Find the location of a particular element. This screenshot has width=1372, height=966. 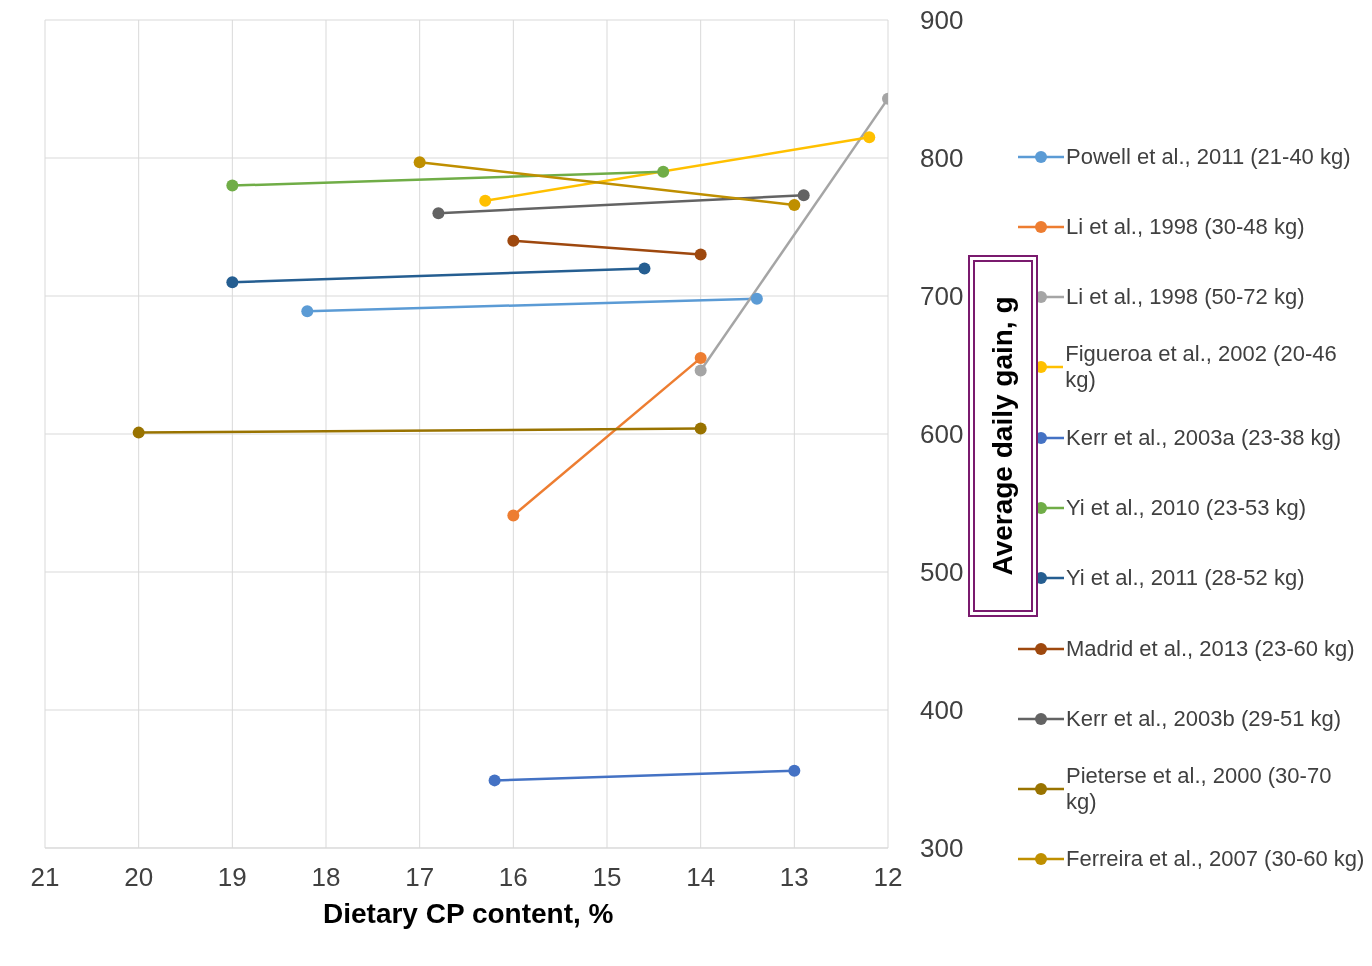

legend-label: Pieterse et al., 2000 (30-70 kg) is located at coordinates (1199, 789).